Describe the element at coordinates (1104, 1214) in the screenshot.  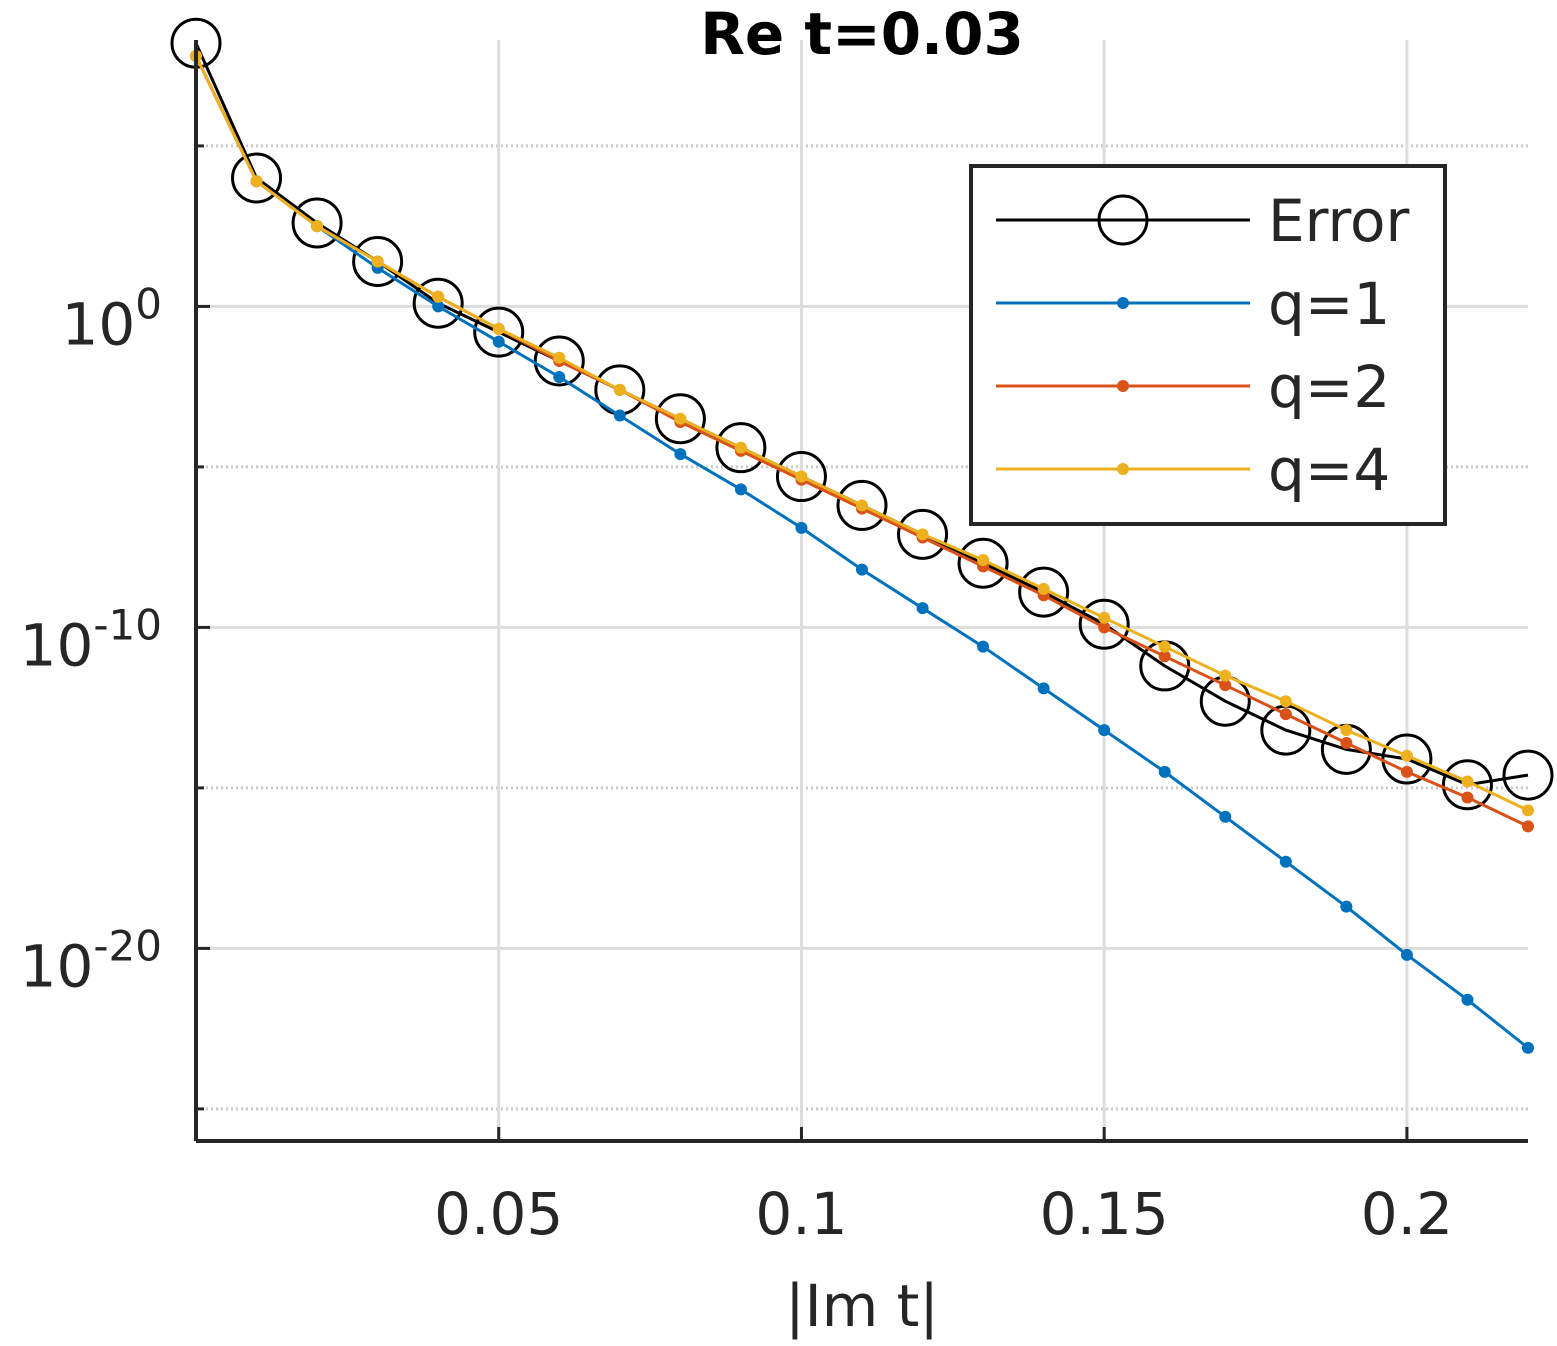
I see `x-tick-label: 0.15` at that location.